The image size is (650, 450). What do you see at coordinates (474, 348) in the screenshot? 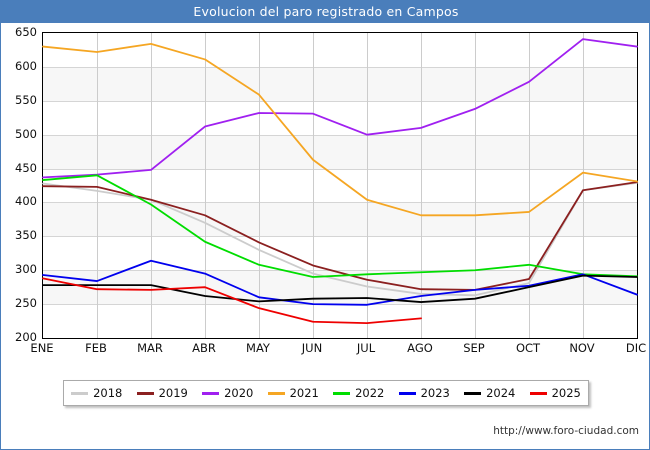
I see `x-axis-tick-label: SEP` at bounding box center [474, 348].